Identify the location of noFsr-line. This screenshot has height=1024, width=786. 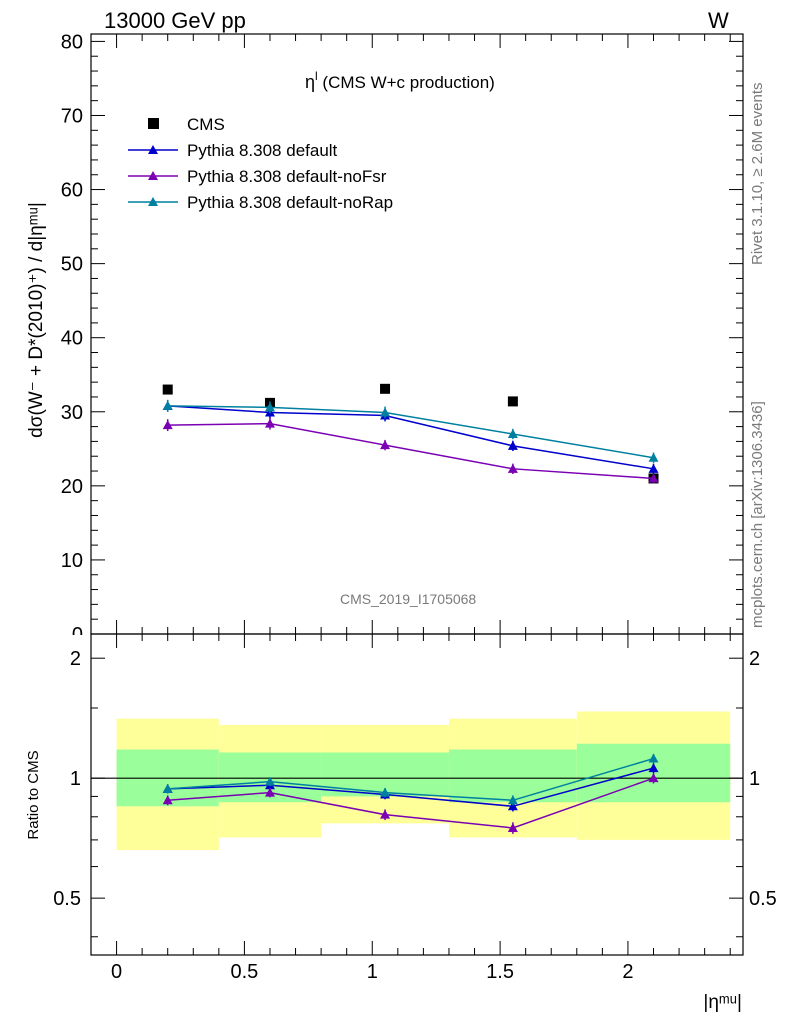
(410, 451).